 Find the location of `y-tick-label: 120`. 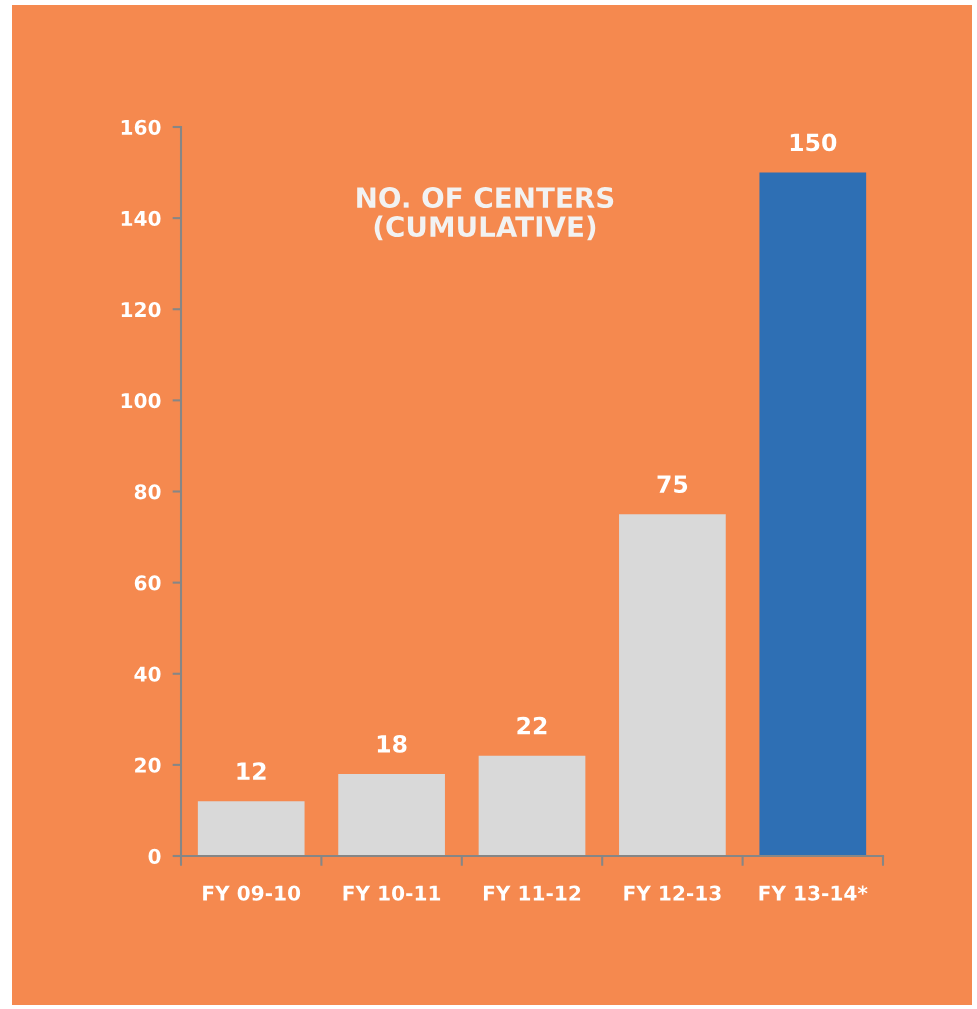

y-tick-label: 120 is located at coordinates (141, 309).